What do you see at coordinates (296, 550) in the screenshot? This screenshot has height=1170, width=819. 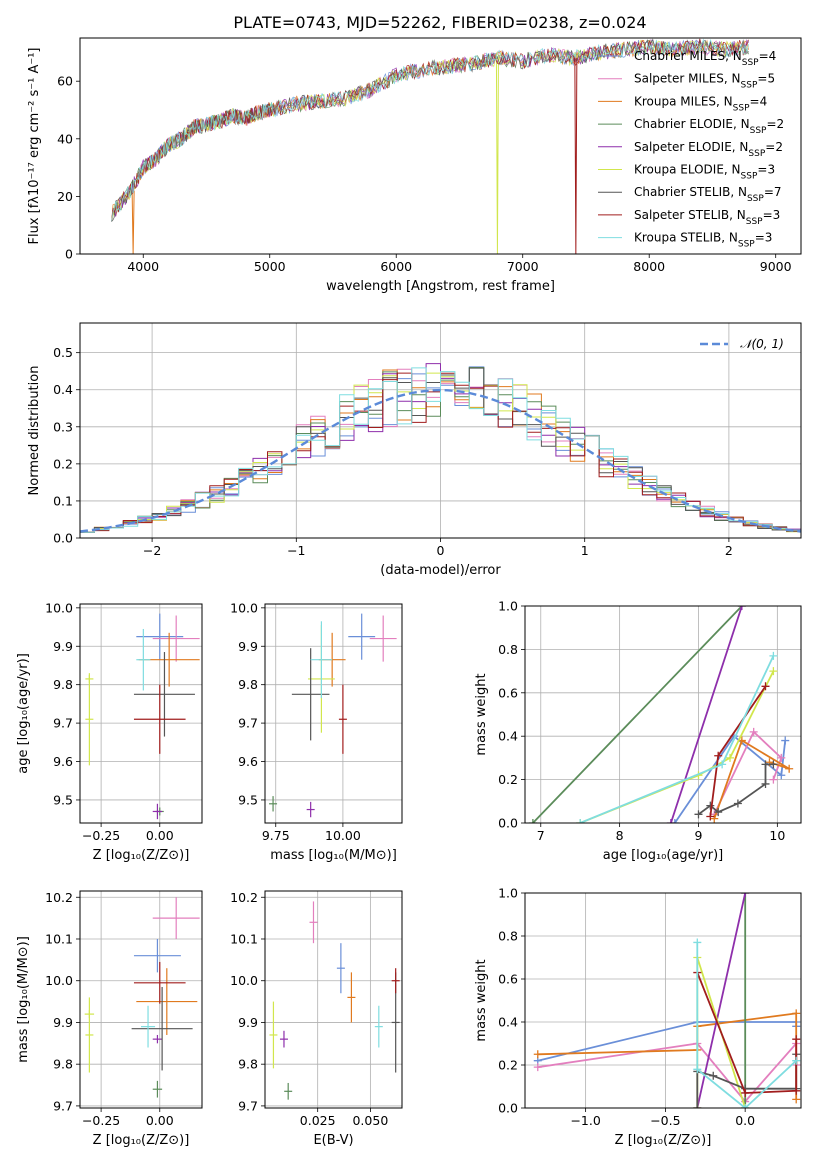 I see `x-tick-label: −1` at bounding box center [296, 550].